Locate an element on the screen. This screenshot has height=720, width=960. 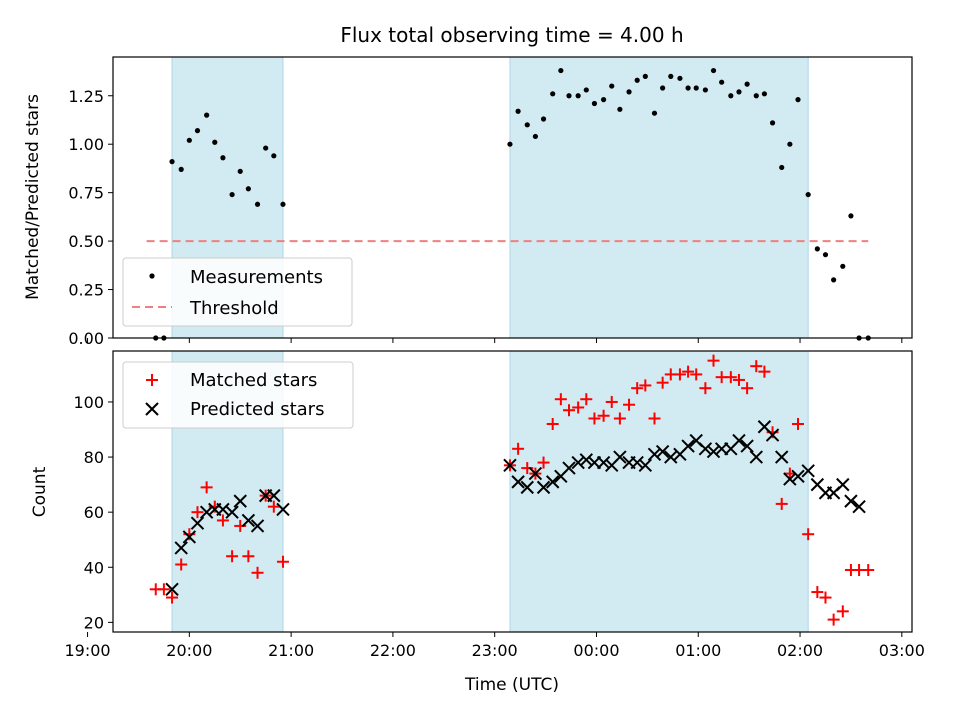
legend-measurements-marker is located at coordinates (152, 276).